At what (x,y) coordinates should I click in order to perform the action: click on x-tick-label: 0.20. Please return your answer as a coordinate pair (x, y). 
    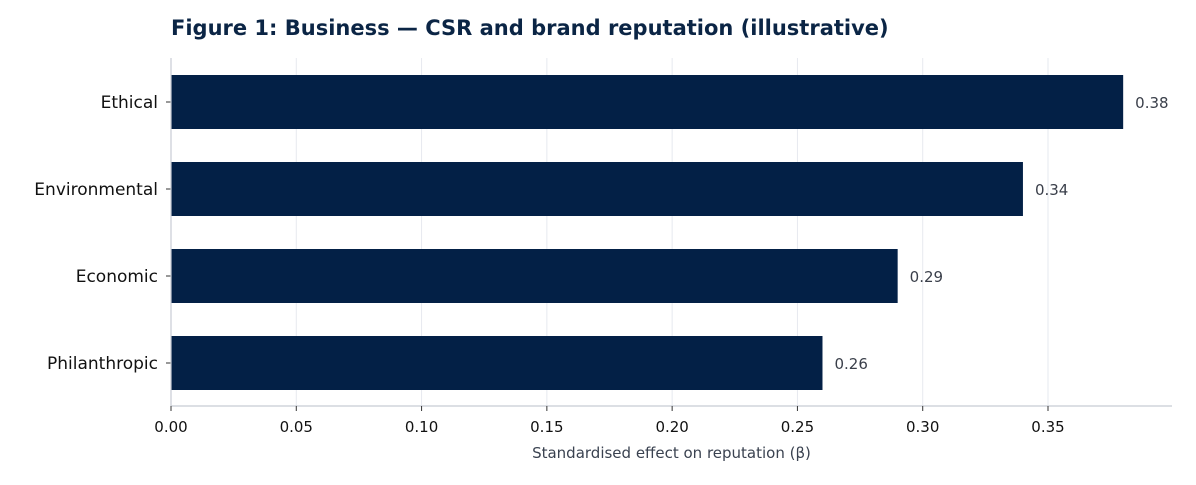
    Looking at the image, I should click on (671, 427).